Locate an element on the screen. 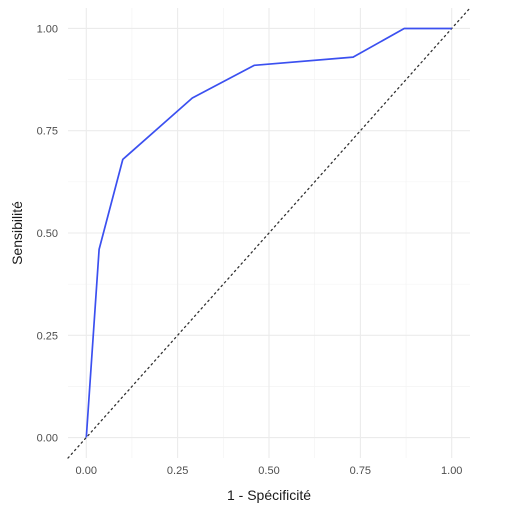 The width and height of the screenshot is (509, 510). y-tick-labels: 0.00 0.25 0.50 0.75 1.00 is located at coordinates (47, 233).